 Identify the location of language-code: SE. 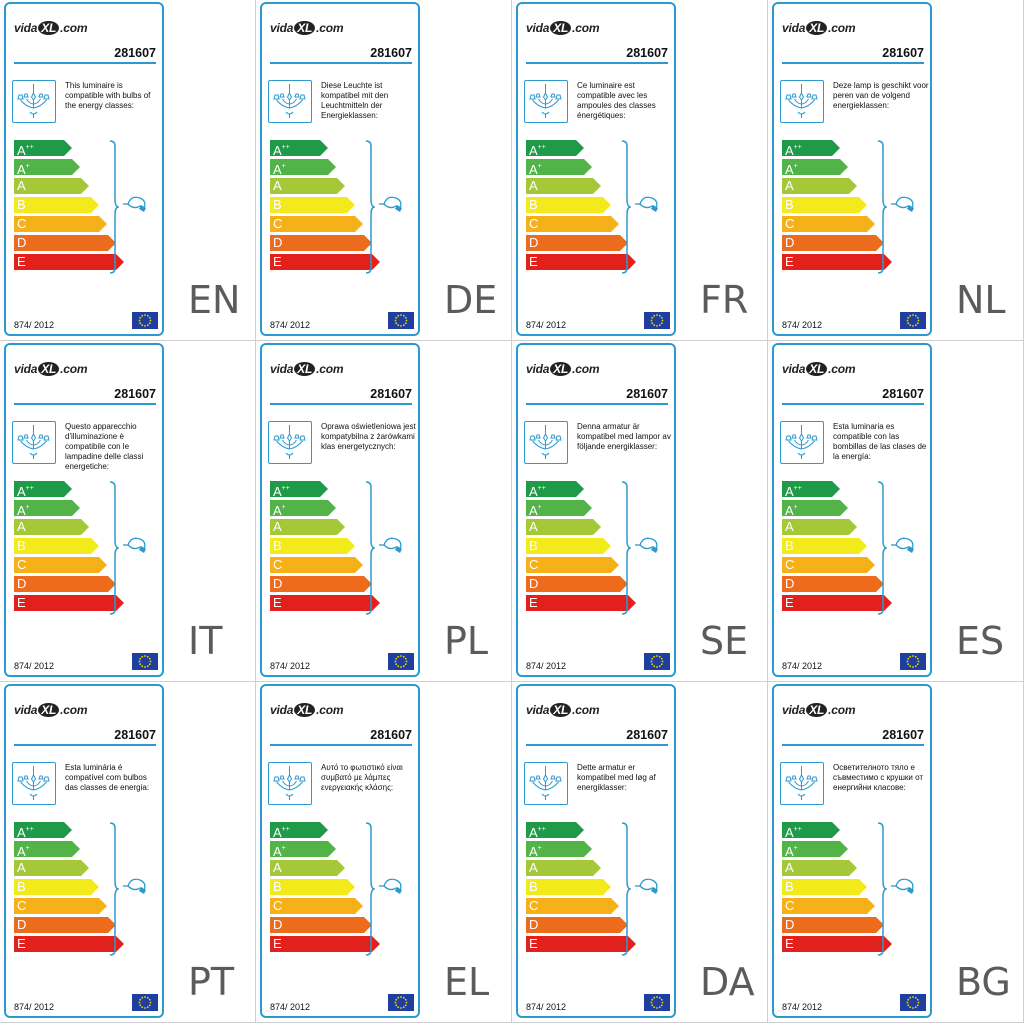
(724, 641).